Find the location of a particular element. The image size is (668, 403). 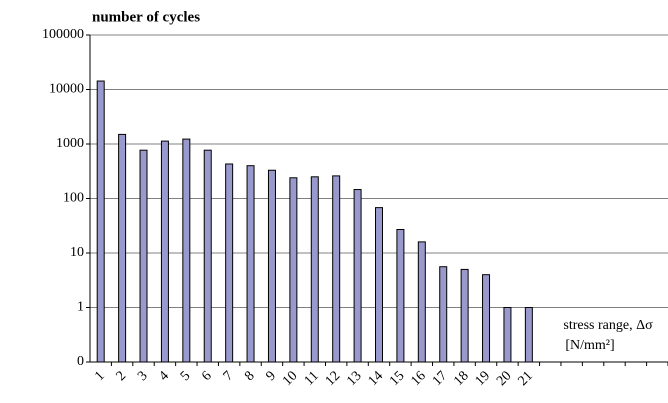

x-tick-label: 19 is located at coordinates (483, 378).